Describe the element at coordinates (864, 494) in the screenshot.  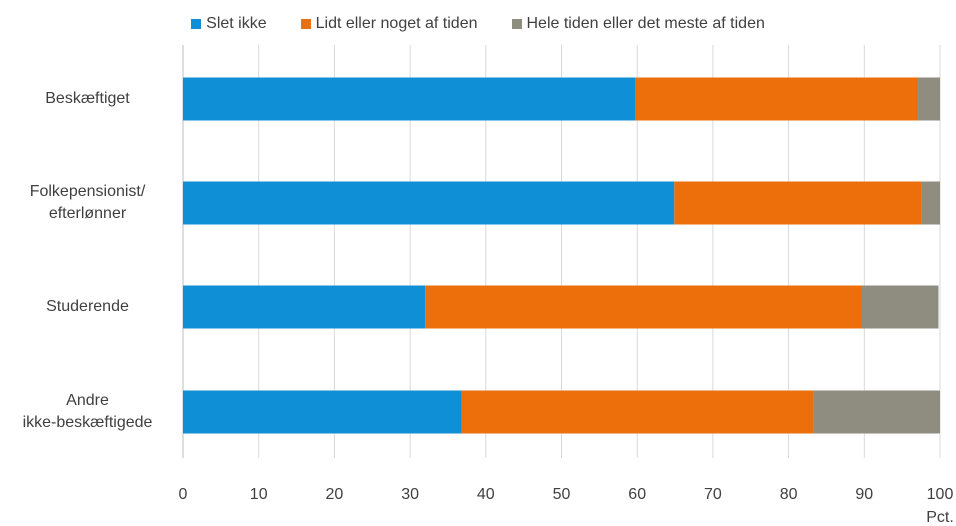
I see `x-tick-label-90: 90` at that location.